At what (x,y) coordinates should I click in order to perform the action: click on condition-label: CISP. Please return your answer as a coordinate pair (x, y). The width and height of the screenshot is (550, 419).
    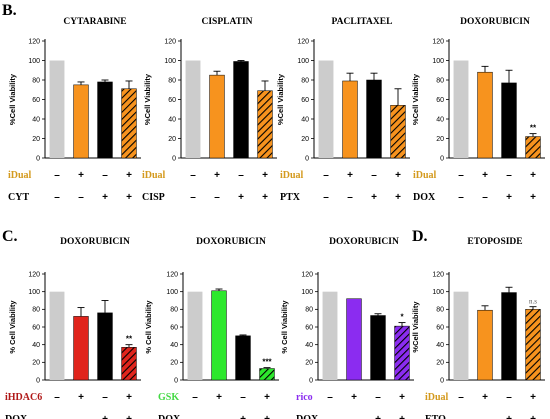
    Looking at the image, I should click on (153, 197).